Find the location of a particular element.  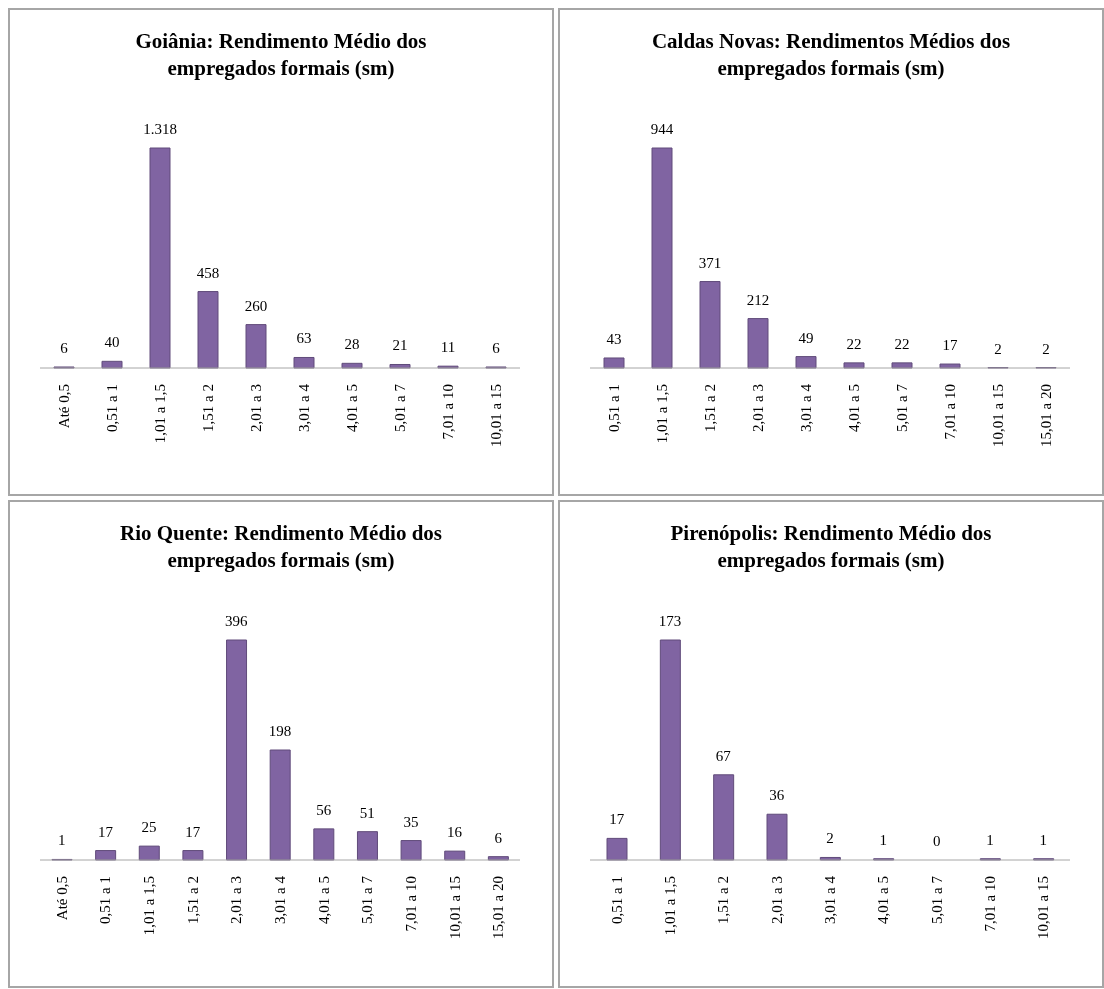

data-label: 371 is located at coordinates (710, 262).